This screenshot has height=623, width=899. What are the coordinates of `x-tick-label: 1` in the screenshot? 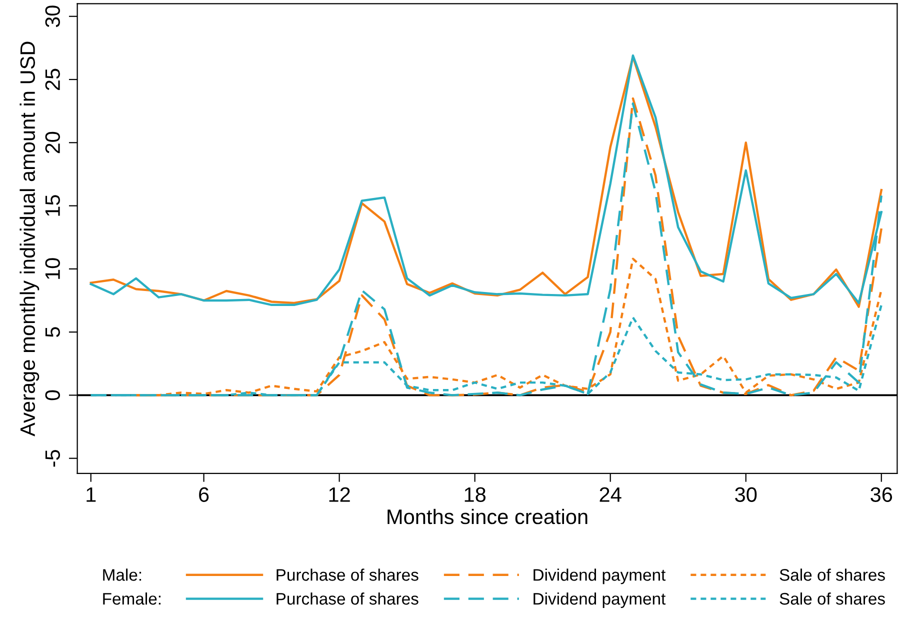 It's located at (91, 494).